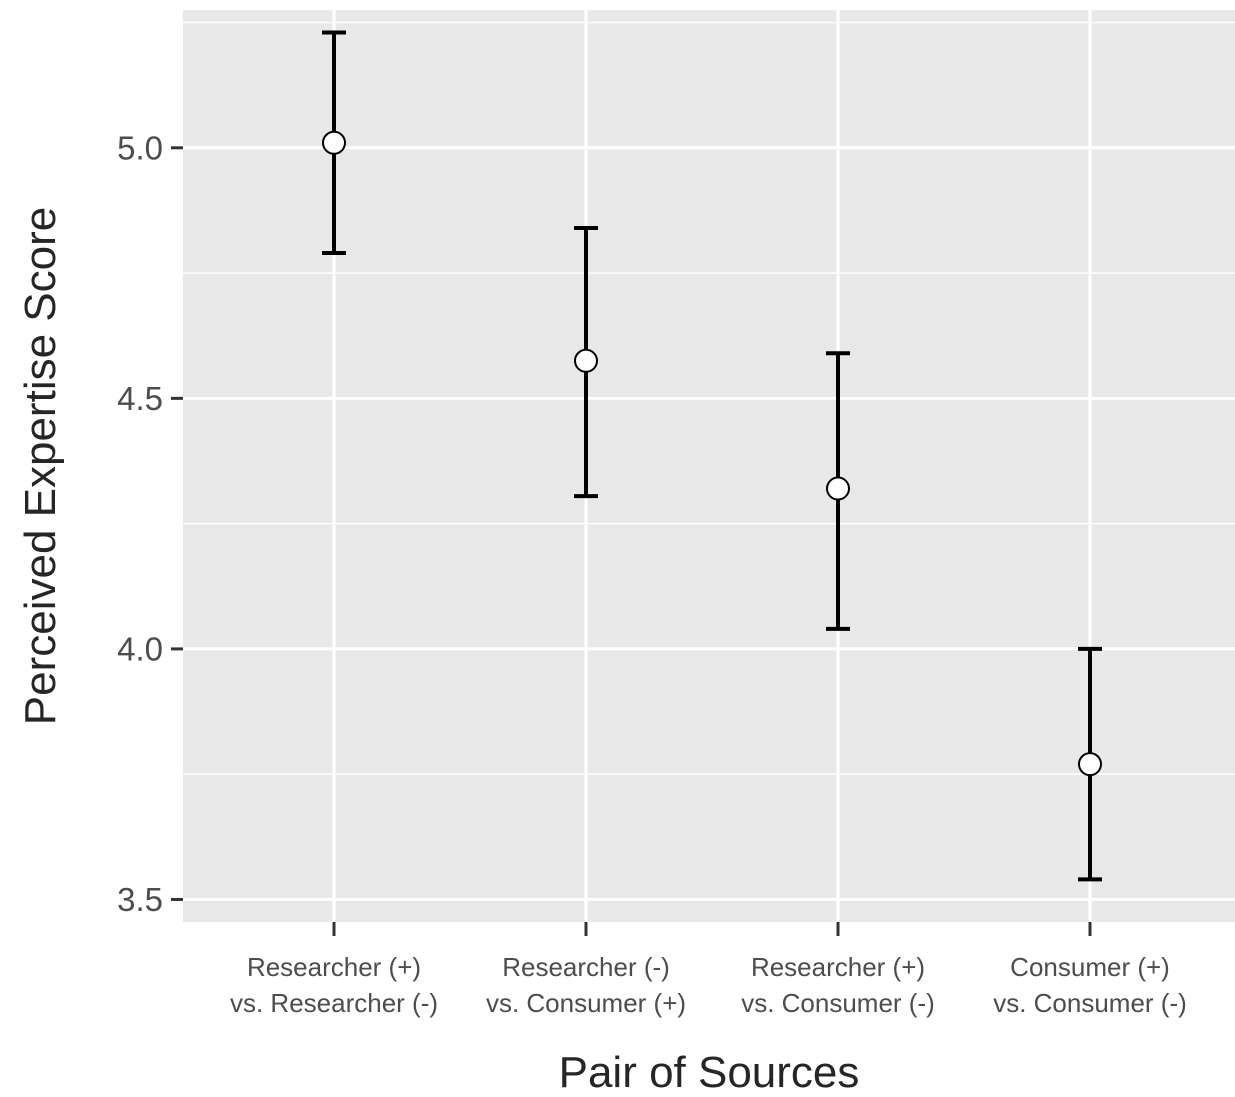 The height and width of the screenshot is (1097, 1235). What do you see at coordinates (838, 985) in the screenshot?
I see `x-tick-label: Researcher (+) vs. Consumer (-)` at bounding box center [838, 985].